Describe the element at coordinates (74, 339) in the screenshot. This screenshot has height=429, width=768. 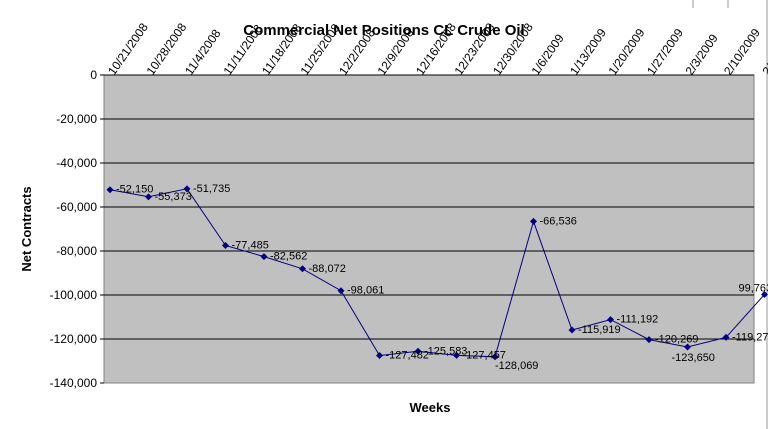
I see `y-tick-label: -120,000` at that location.